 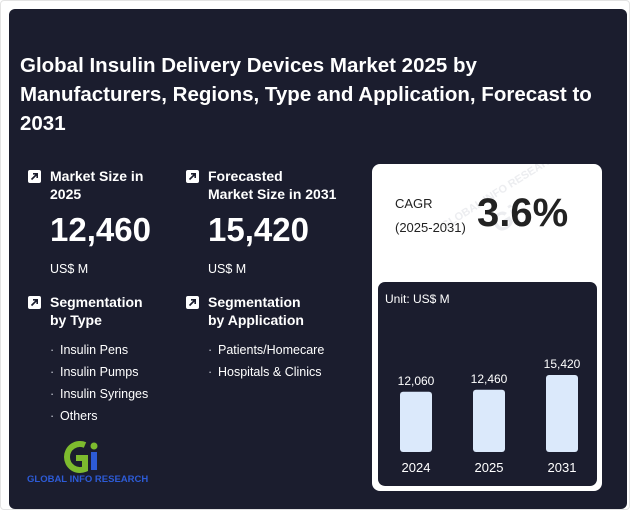 What do you see at coordinates (81, 457) in the screenshot?
I see `logo-mark` at bounding box center [81, 457].